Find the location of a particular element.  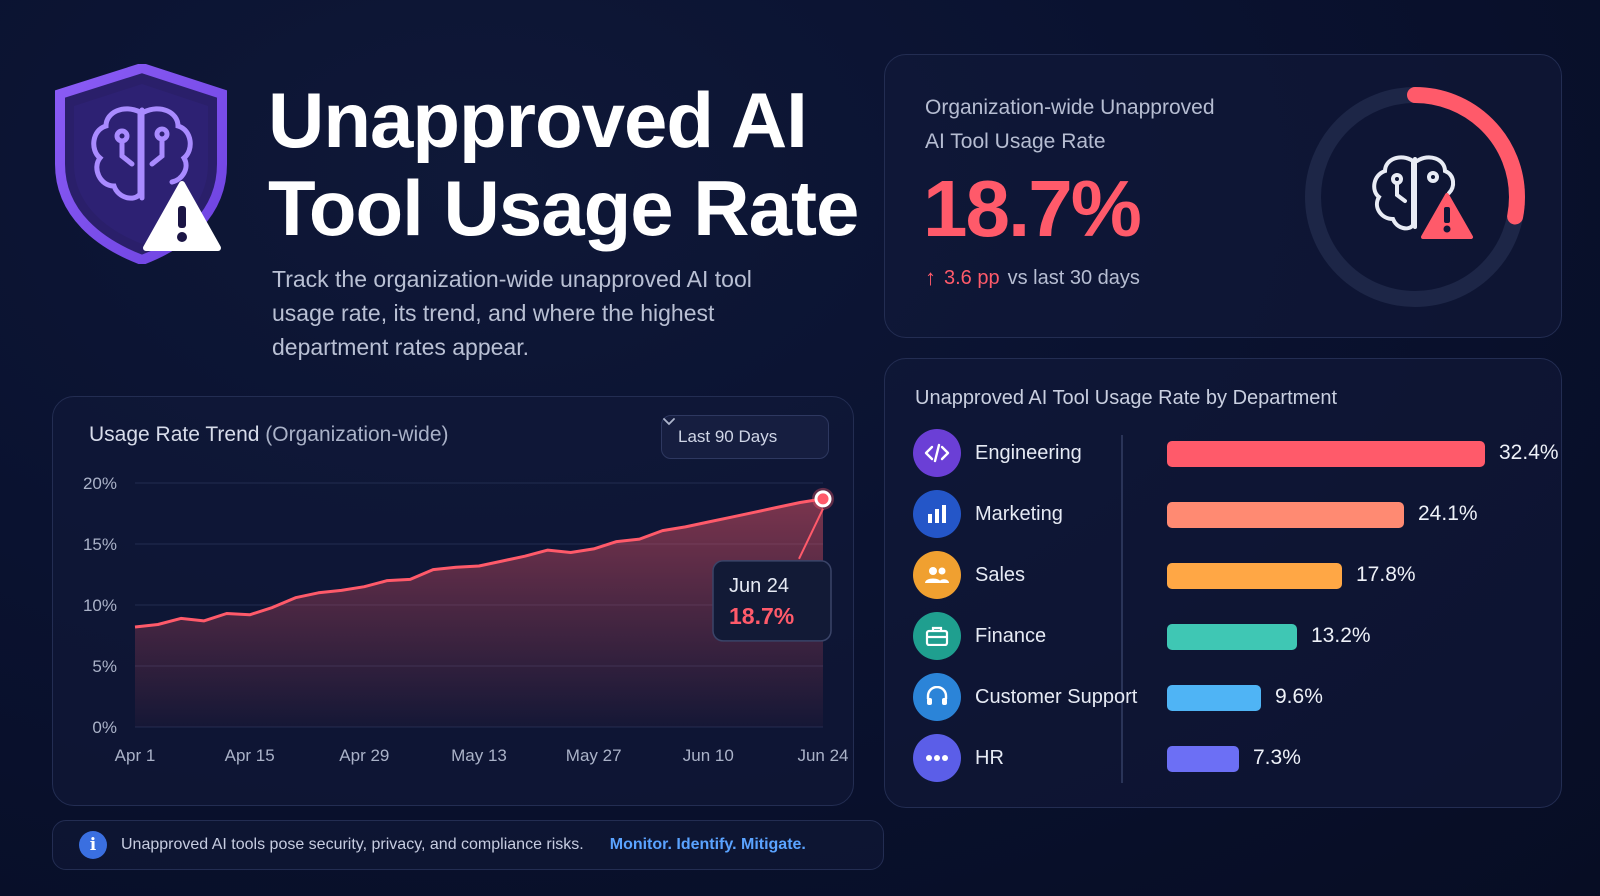

x-tick-label: Apr 29 is located at coordinates (364, 755).